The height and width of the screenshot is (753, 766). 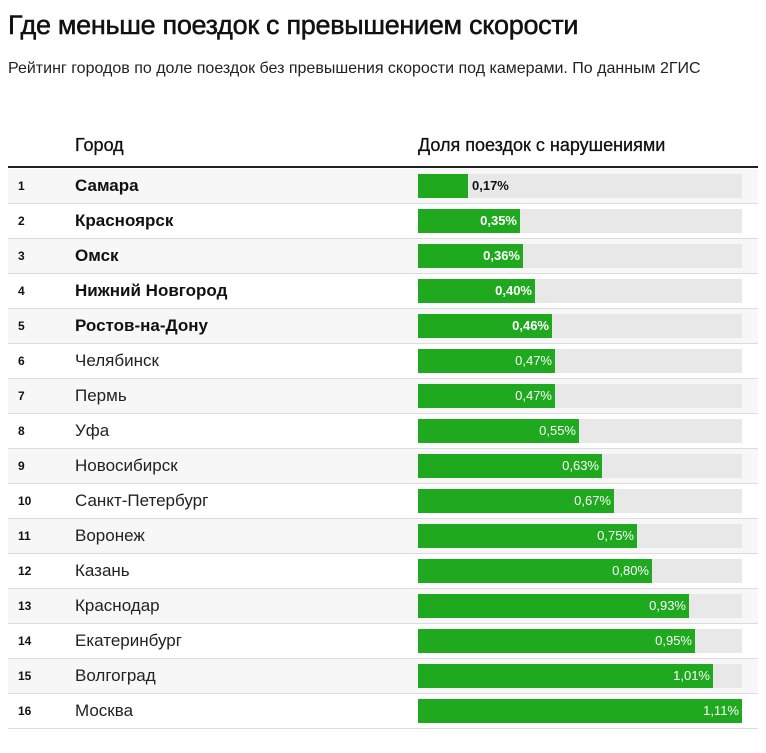 What do you see at coordinates (557, 430) in the screenshot?
I see `value-label: 0,55%` at bounding box center [557, 430].